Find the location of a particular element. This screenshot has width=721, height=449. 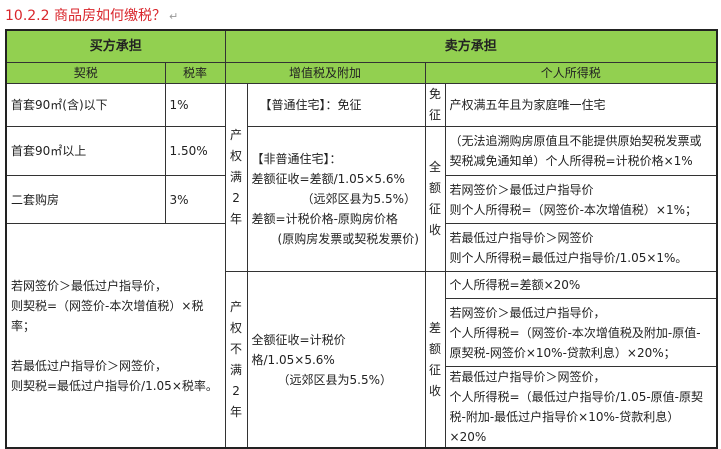

income-full-row: 若网签价＞最低过户指导价 则个人所得税=（网签价-本次增值税）×1%； is located at coordinates (581, 199).